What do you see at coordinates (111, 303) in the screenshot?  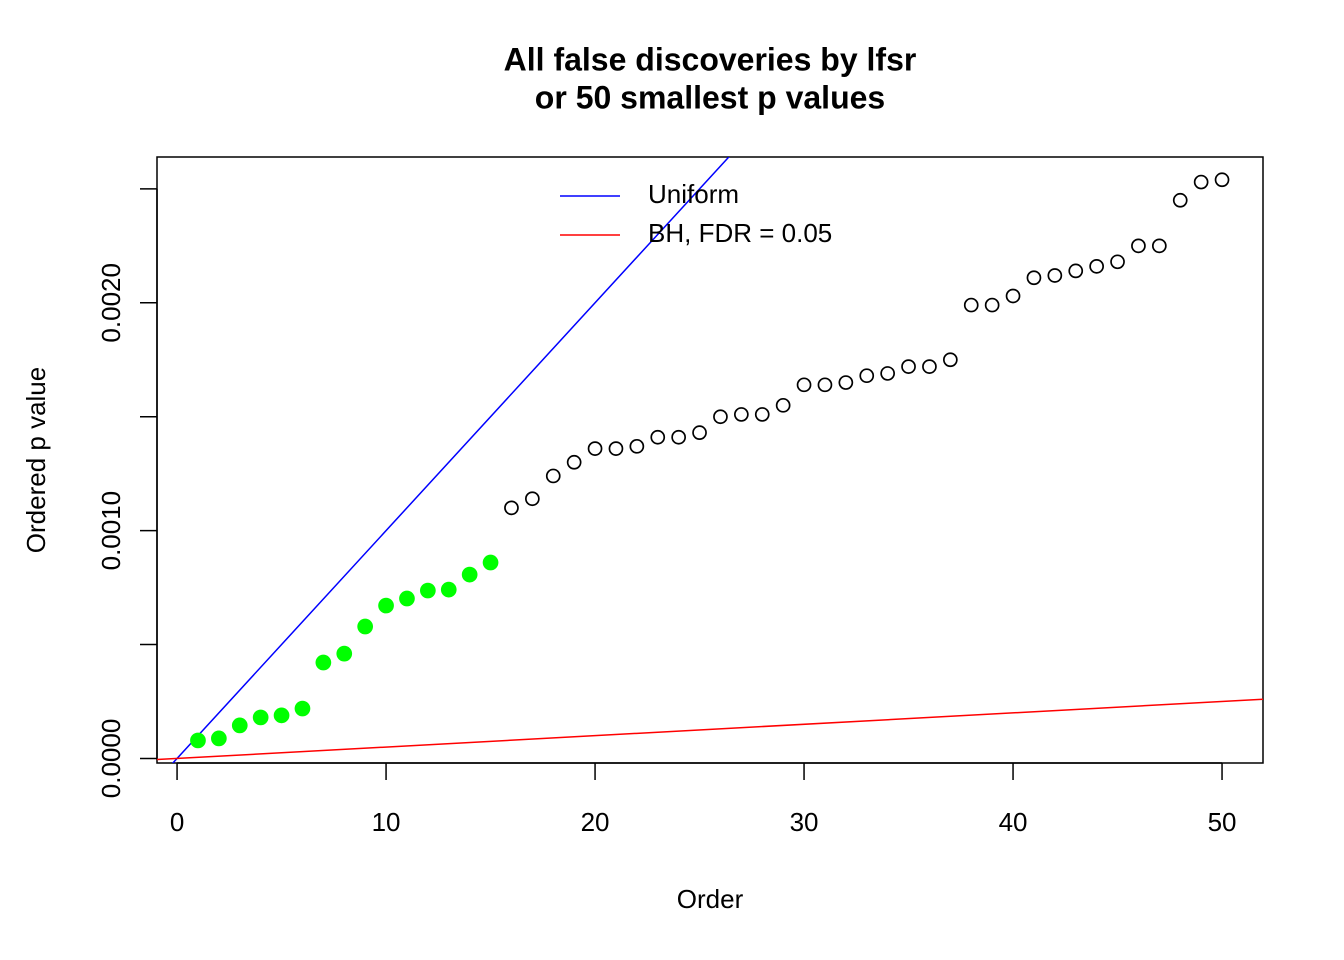 I see `y-tick-label: 0.0020` at bounding box center [111, 303].